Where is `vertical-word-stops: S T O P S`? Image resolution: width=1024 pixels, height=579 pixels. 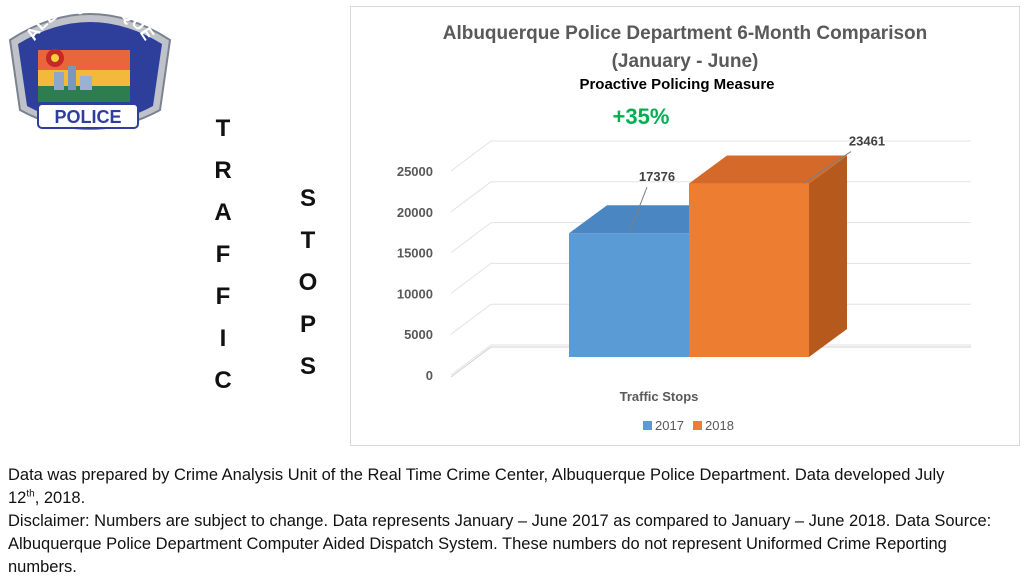 vertical-word-stops: S T O P S is located at coordinates (308, 283).